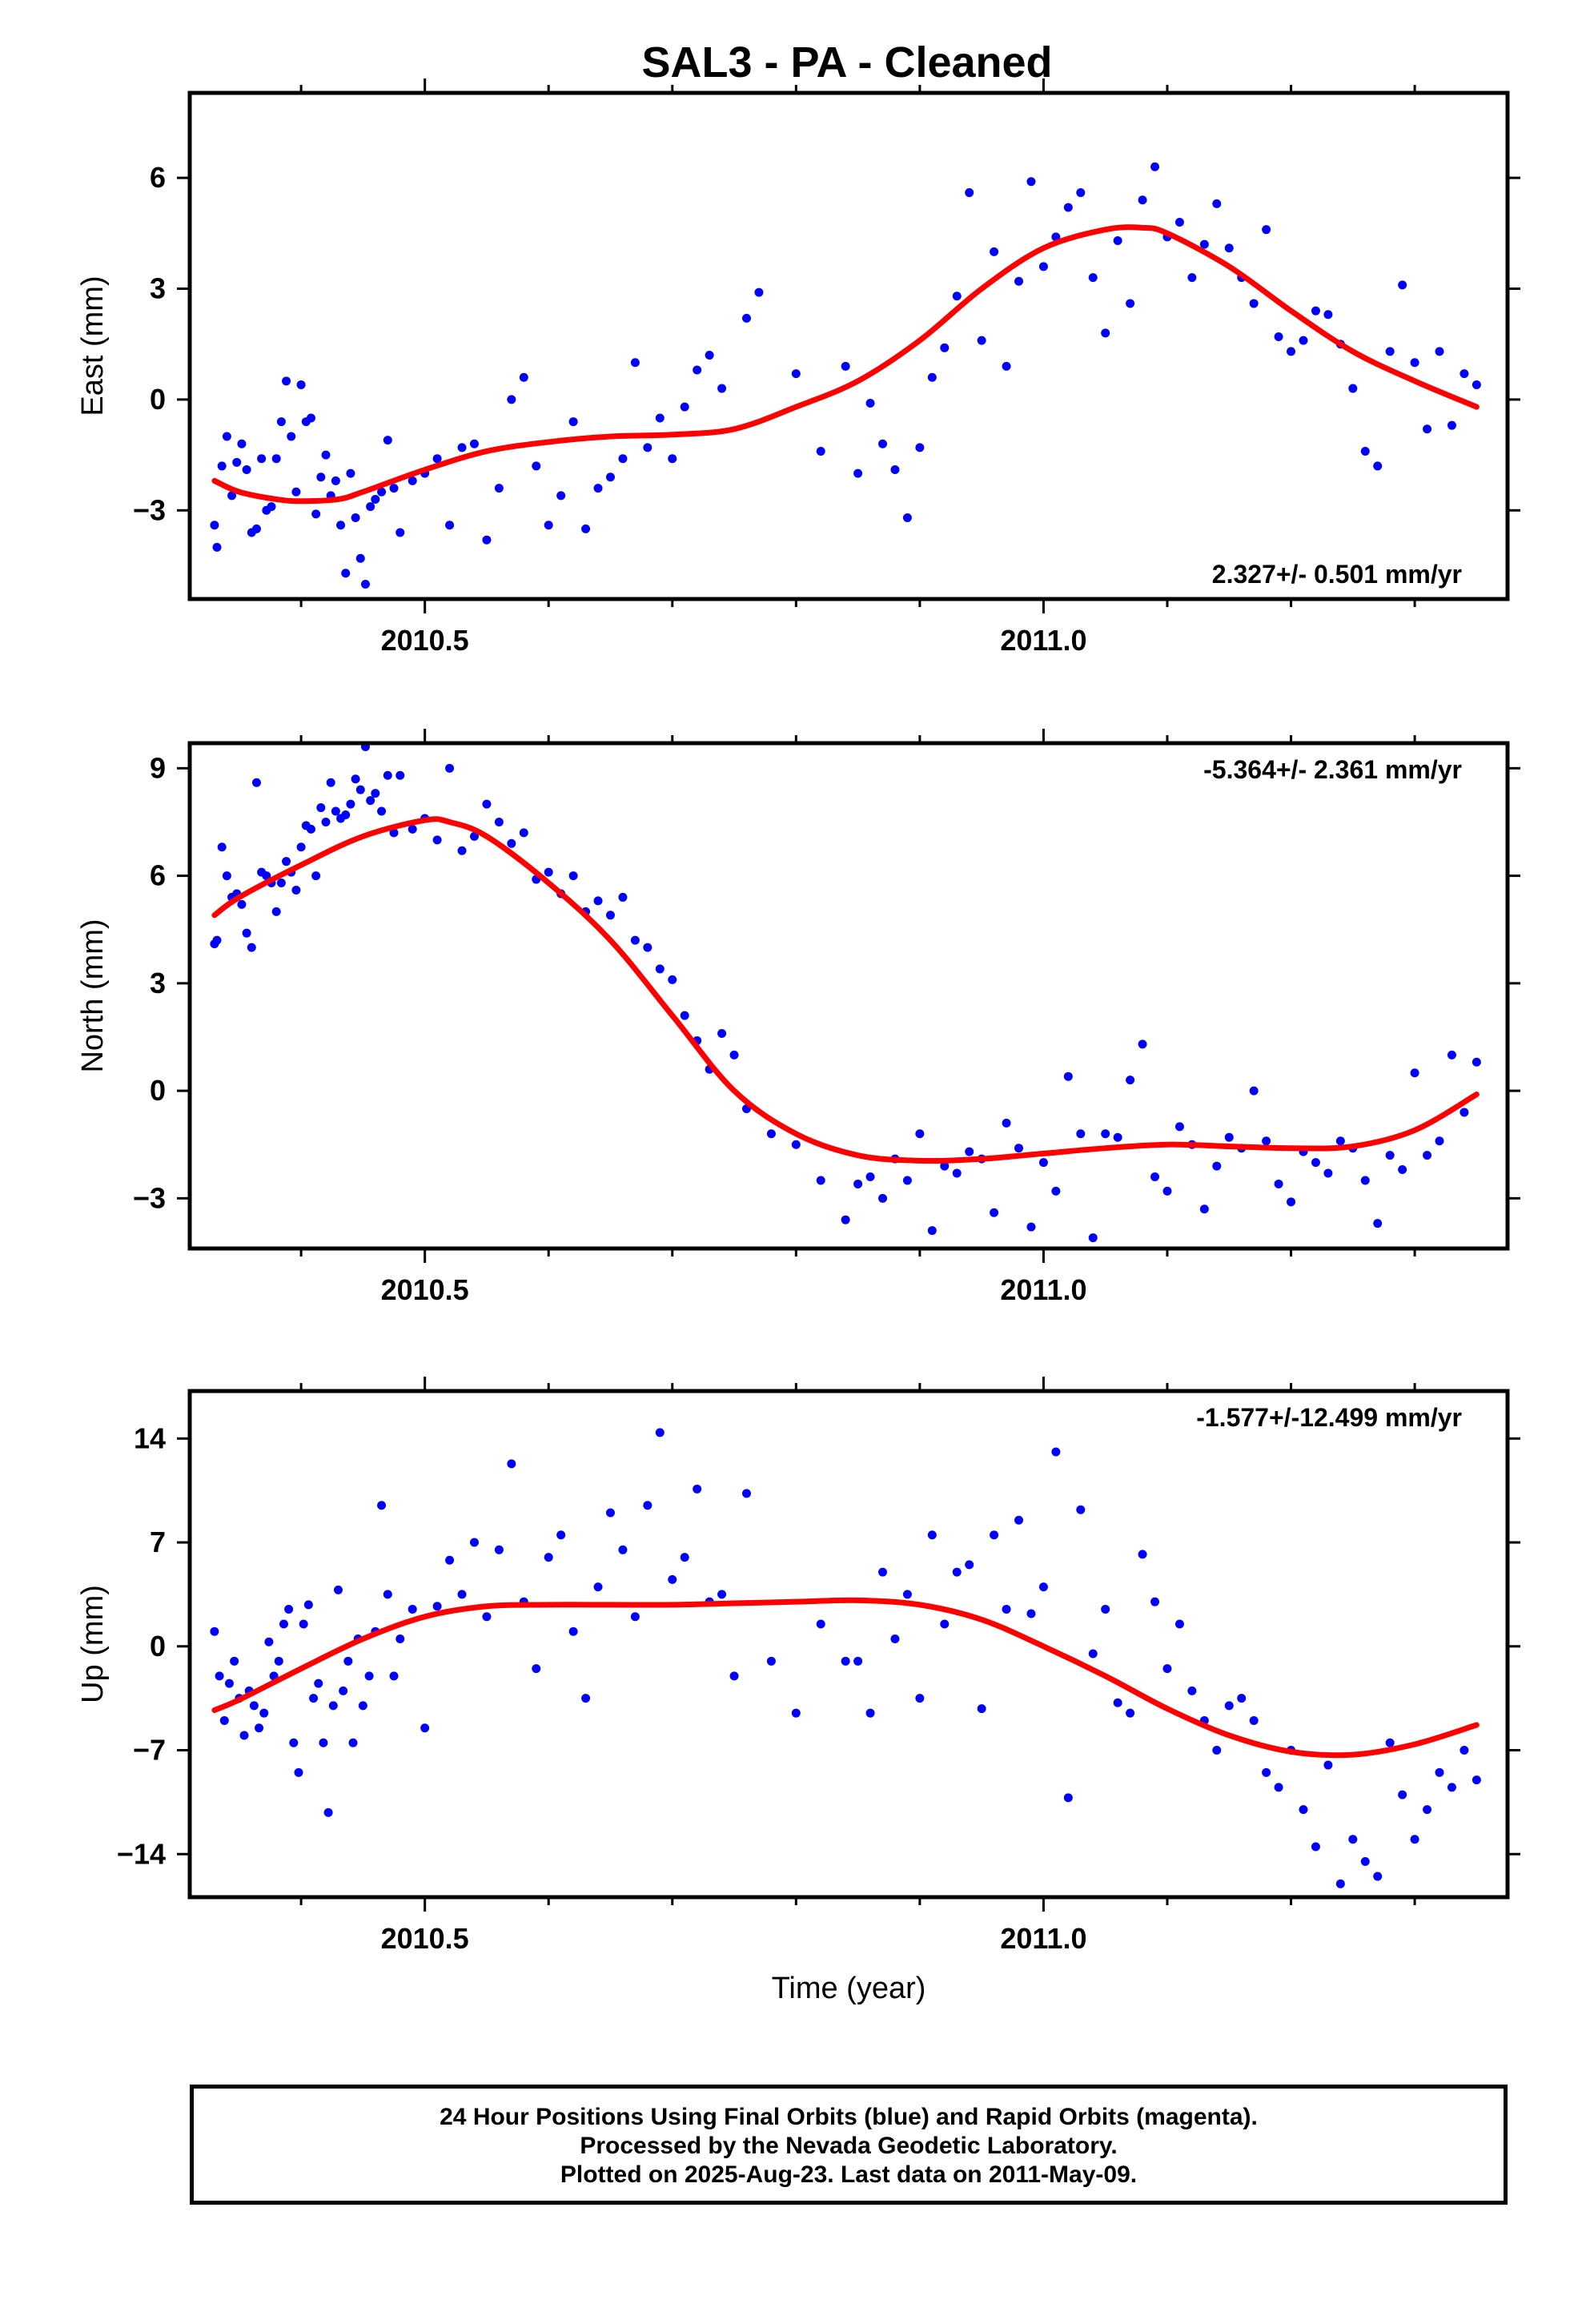  Describe the element at coordinates (425, 640) in the screenshot. I see `x-tick-label: 2010.5` at that location.